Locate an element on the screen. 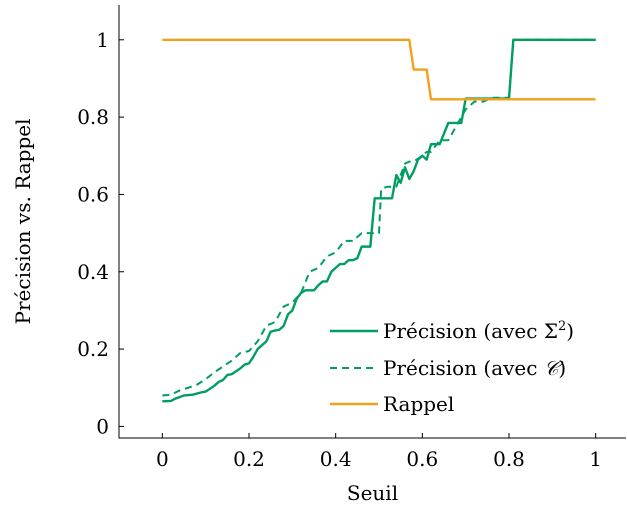  legend-label-rappel: Rappel is located at coordinates (418, 404).